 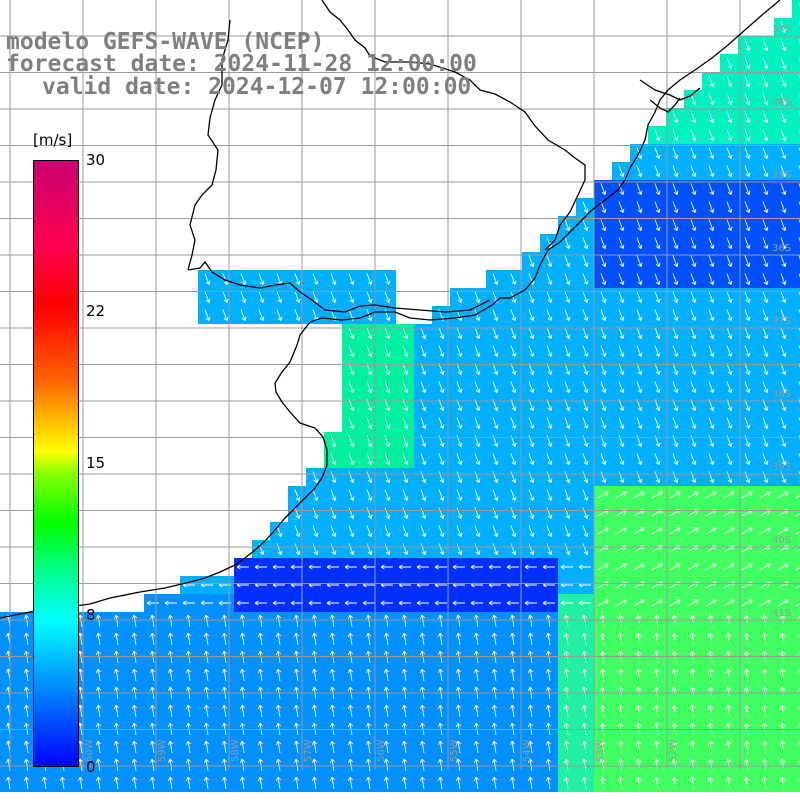 What do you see at coordinates (381, 750) in the screenshot?
I see `longitude-label: 56W` at bounding box center [381, 750].